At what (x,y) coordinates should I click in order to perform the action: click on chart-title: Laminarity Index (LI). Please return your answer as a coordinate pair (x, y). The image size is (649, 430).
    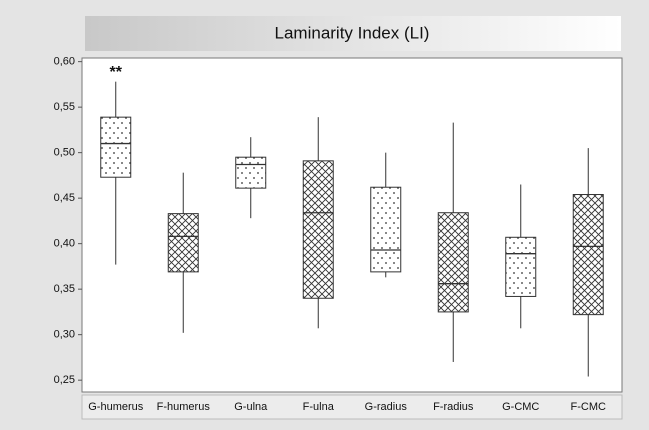
    Looking at the image, I should click on (352, 32).